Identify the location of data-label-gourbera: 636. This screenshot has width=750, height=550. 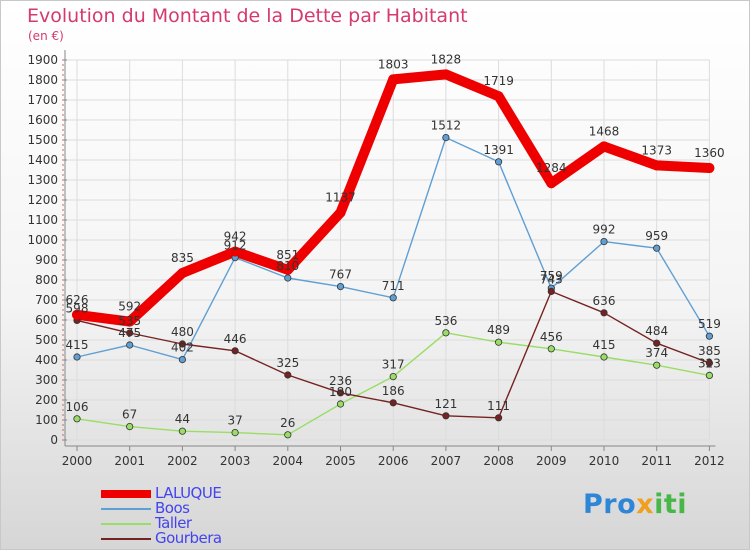
(604, 301).